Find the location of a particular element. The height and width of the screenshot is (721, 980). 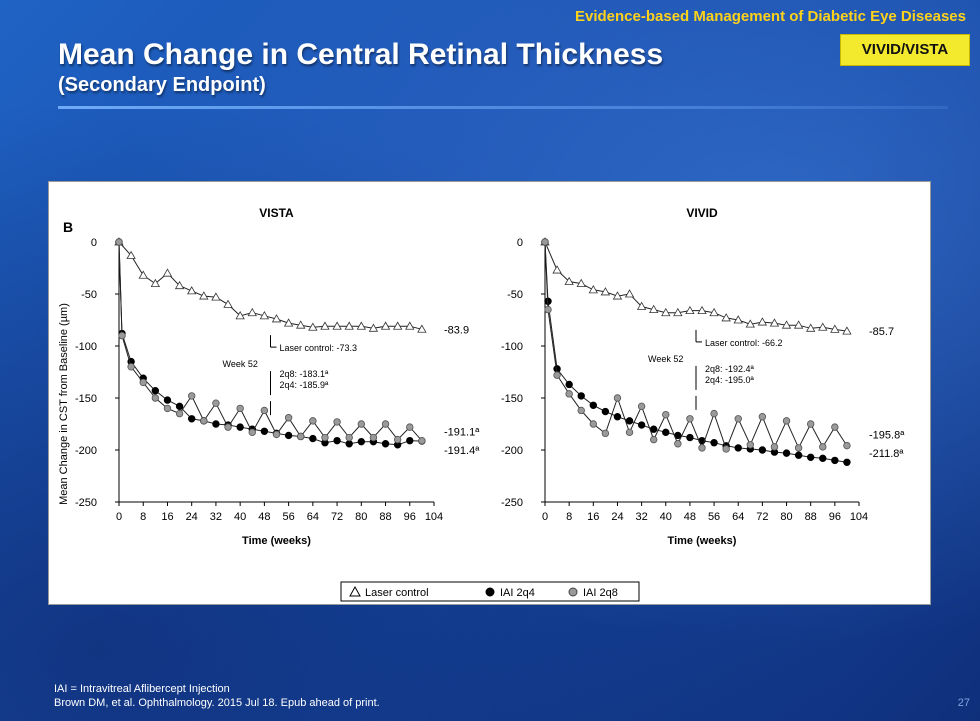

x-axis-label: Time (weeks) is located at coordinates (276, 541).